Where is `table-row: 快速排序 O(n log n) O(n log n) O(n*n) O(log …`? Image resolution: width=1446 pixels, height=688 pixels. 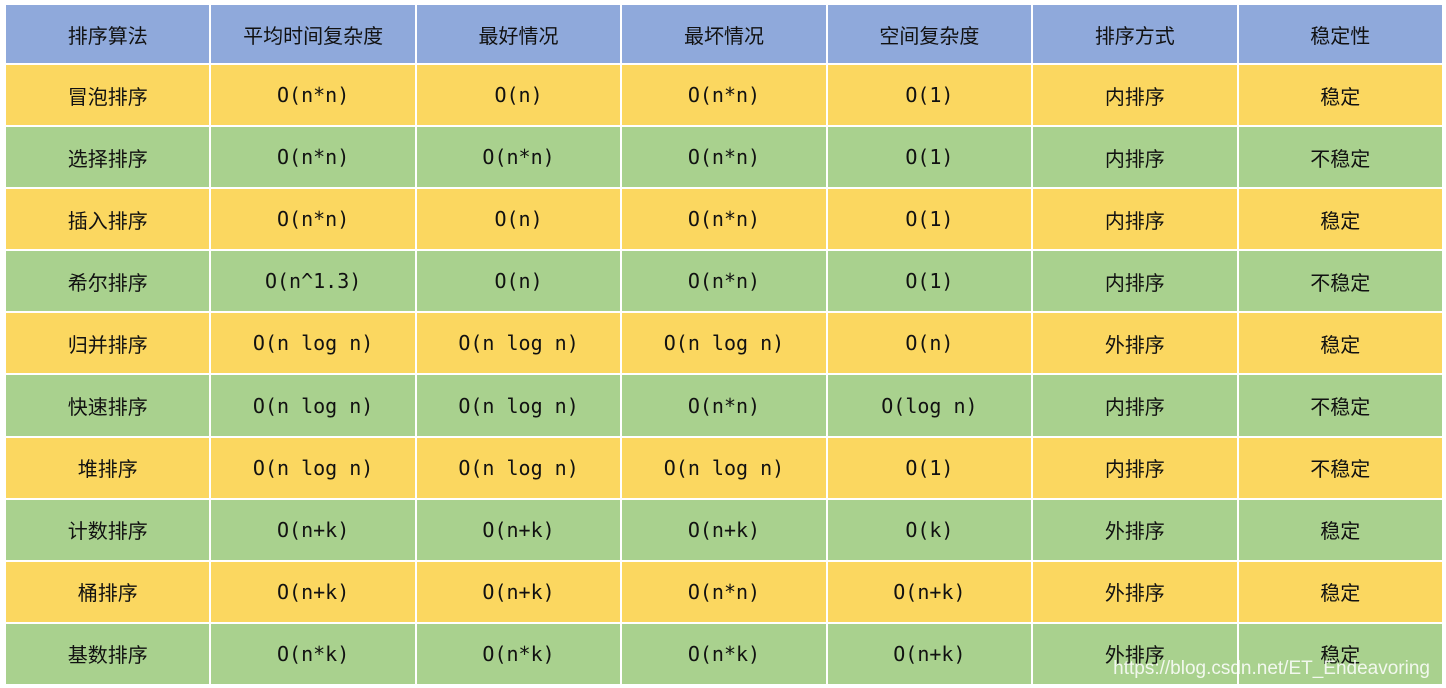
table-row: 快速排序 O(n log n) O(n log n) O(n*n) O(log … is located at coordinates (724, 405).